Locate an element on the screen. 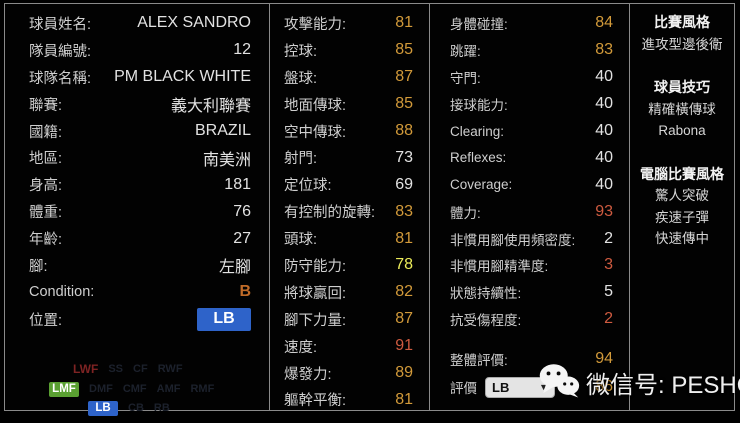 The height and width of the screenshot is (423, 740). stat-label: Clearing: is located at coordinates (477, 131).